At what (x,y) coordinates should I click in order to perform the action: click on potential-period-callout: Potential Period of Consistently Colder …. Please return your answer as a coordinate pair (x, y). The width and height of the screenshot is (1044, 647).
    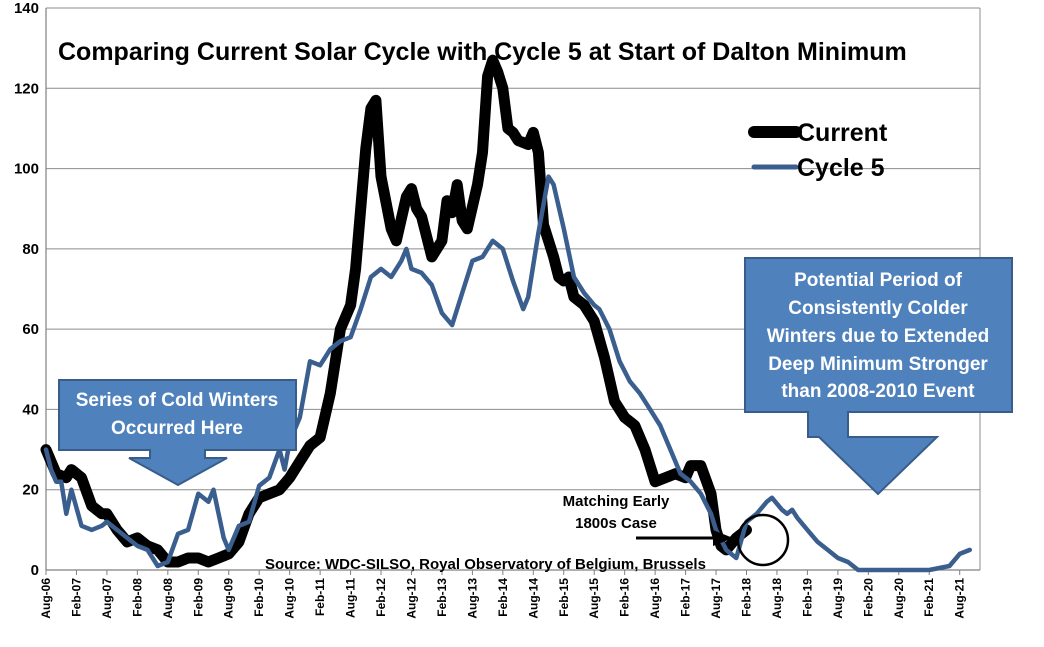
    Looking at the image, I should click on (878, 376).